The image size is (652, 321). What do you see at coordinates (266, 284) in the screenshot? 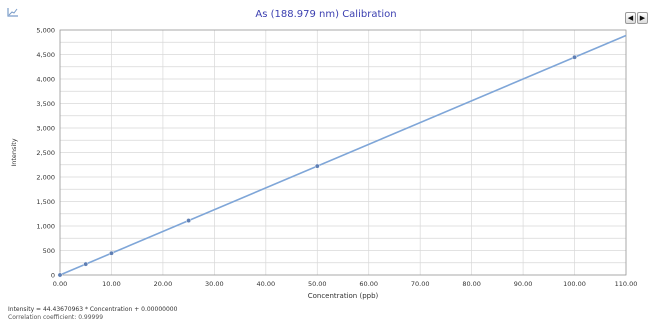
I see `x-tick-label: 40.00` at bounding box center [266, 284].